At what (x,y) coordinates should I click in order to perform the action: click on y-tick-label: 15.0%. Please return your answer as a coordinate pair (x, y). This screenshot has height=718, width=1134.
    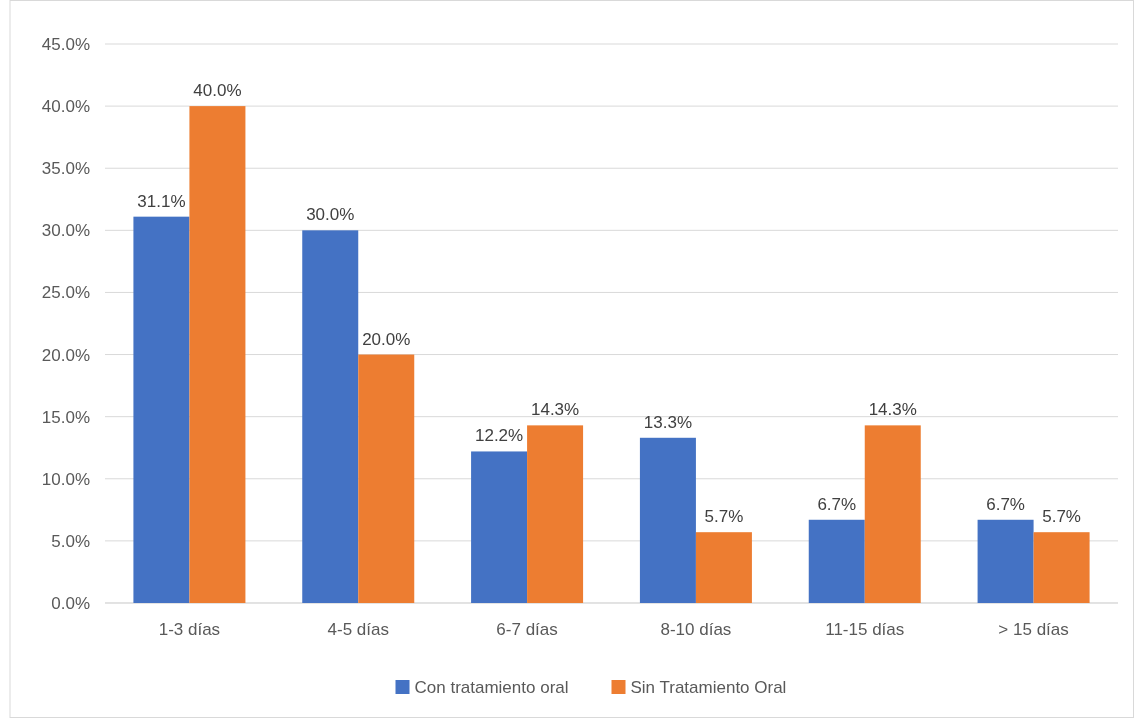
    Looking at the image, I should click on (65, 417).